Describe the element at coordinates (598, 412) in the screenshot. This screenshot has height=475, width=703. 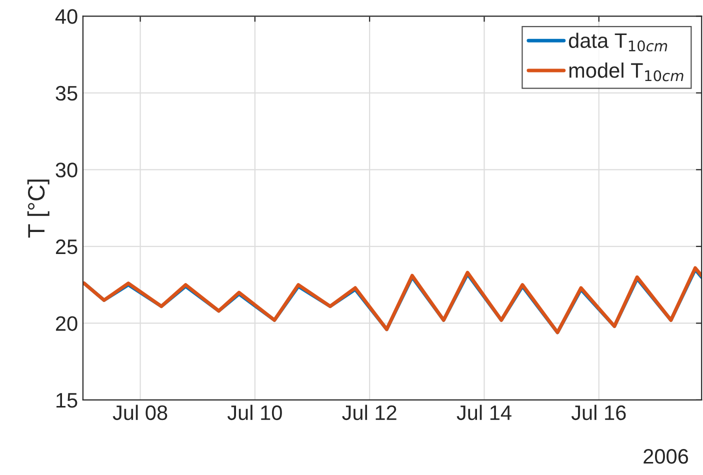
I see `x-tick-label: Jul 16` at that location.